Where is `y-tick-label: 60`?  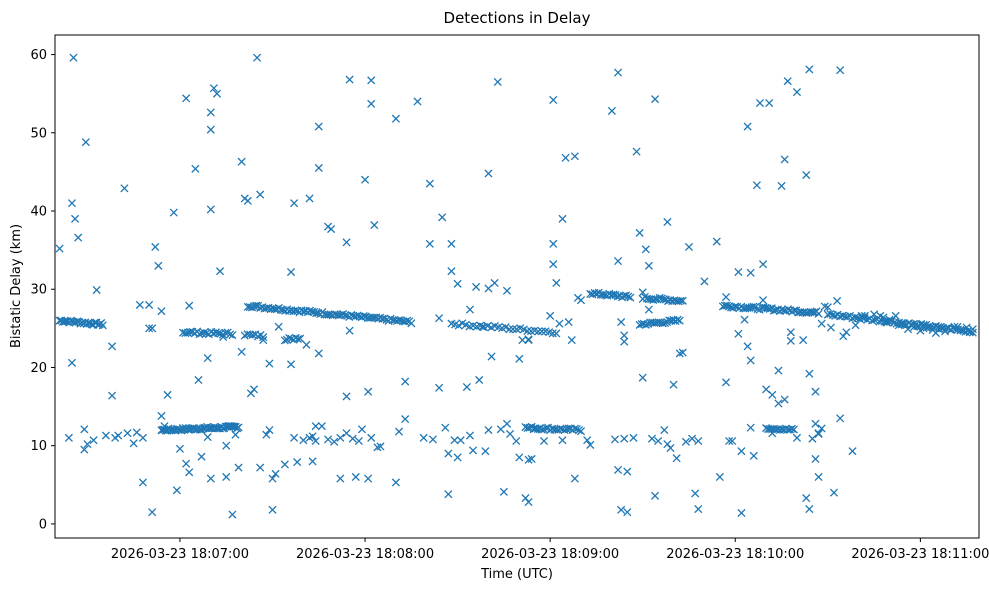
y-tick-label: 60 is located at coordinates (38, 55).